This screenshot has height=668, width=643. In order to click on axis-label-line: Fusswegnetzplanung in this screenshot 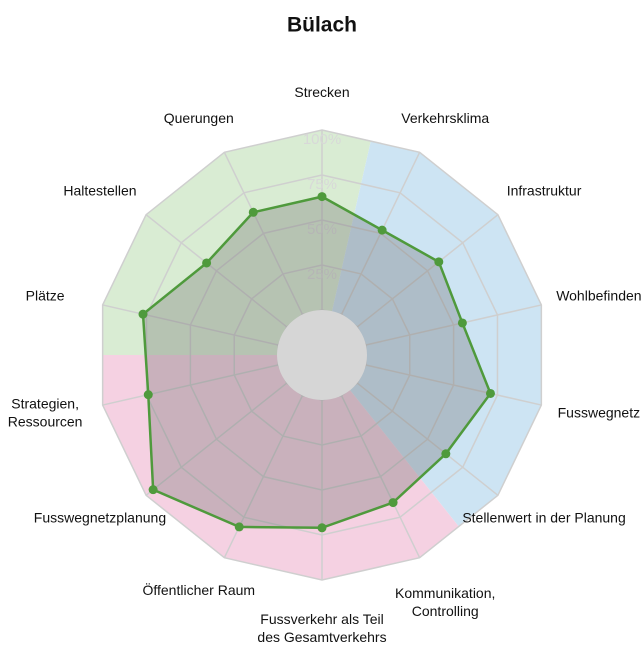, I will do `click(100, 517)`.